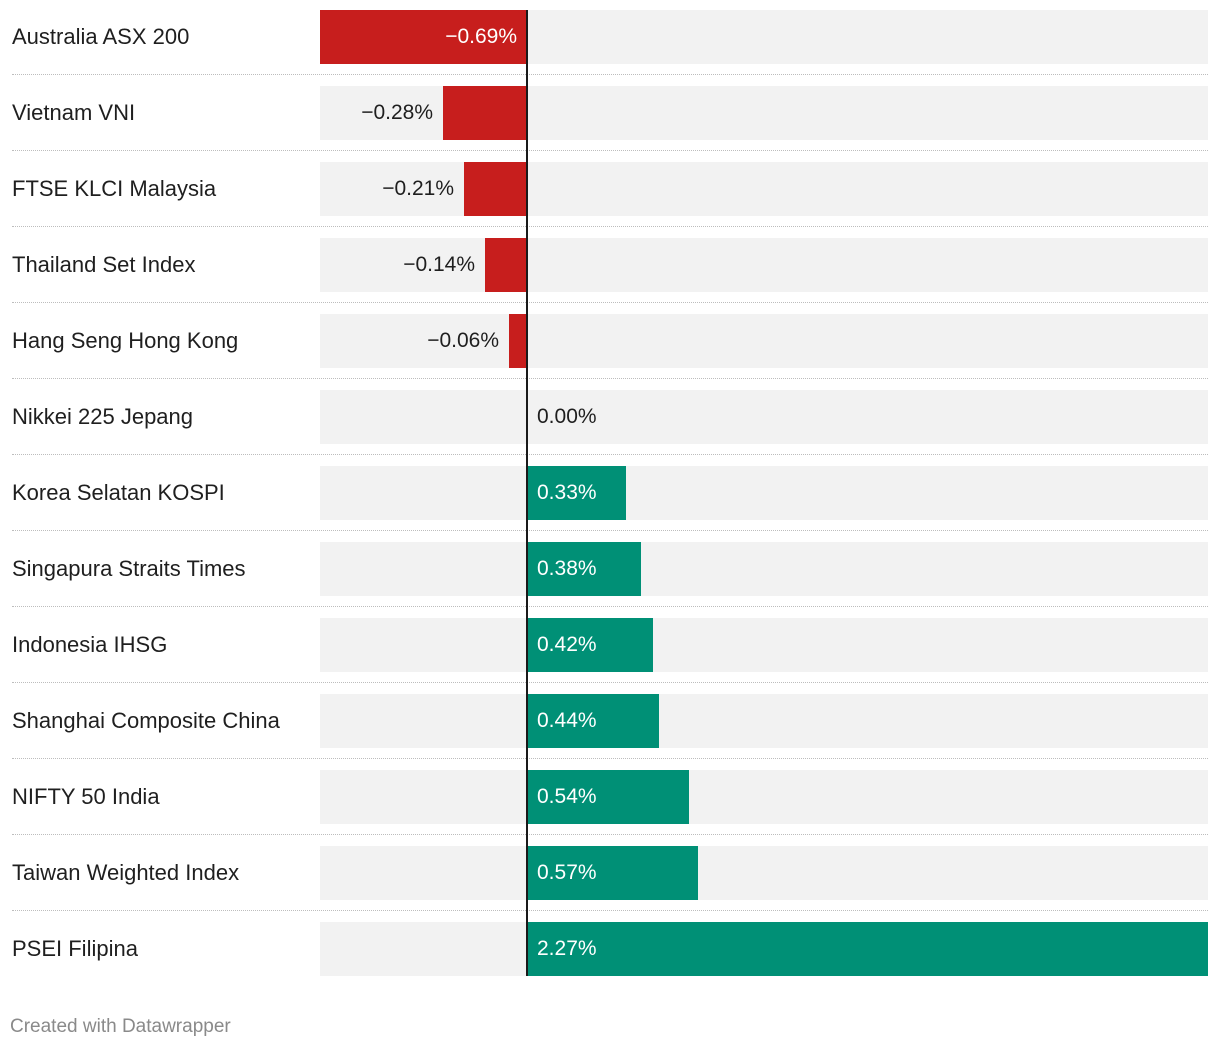  What do you see at coordinates (146, 720) in the screenshot?
I see `row-label: Shanghai Composite China` at bounding box center [146, 720].